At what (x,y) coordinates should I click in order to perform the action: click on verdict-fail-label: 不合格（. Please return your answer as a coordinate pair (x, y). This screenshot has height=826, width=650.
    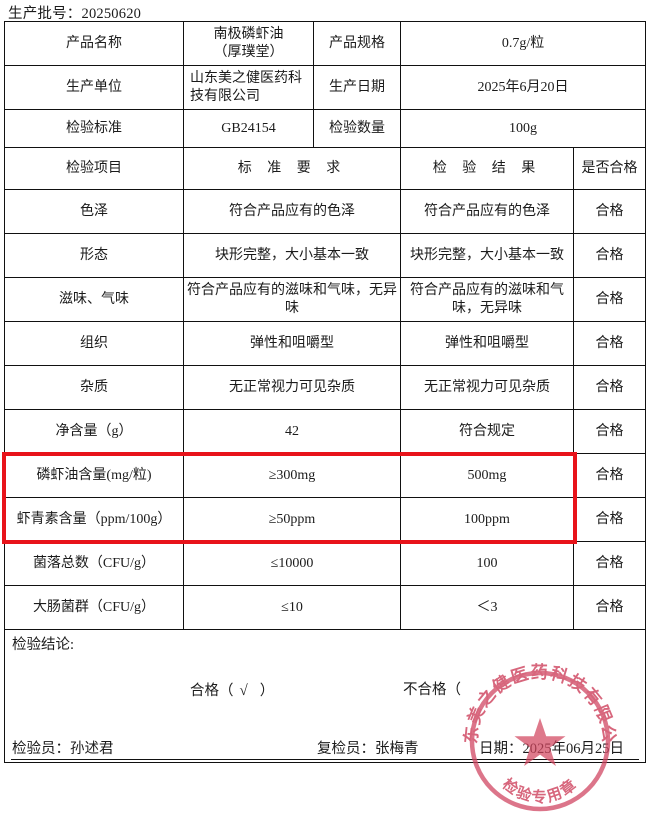
    Looking at the image, I should click on (432, 690).